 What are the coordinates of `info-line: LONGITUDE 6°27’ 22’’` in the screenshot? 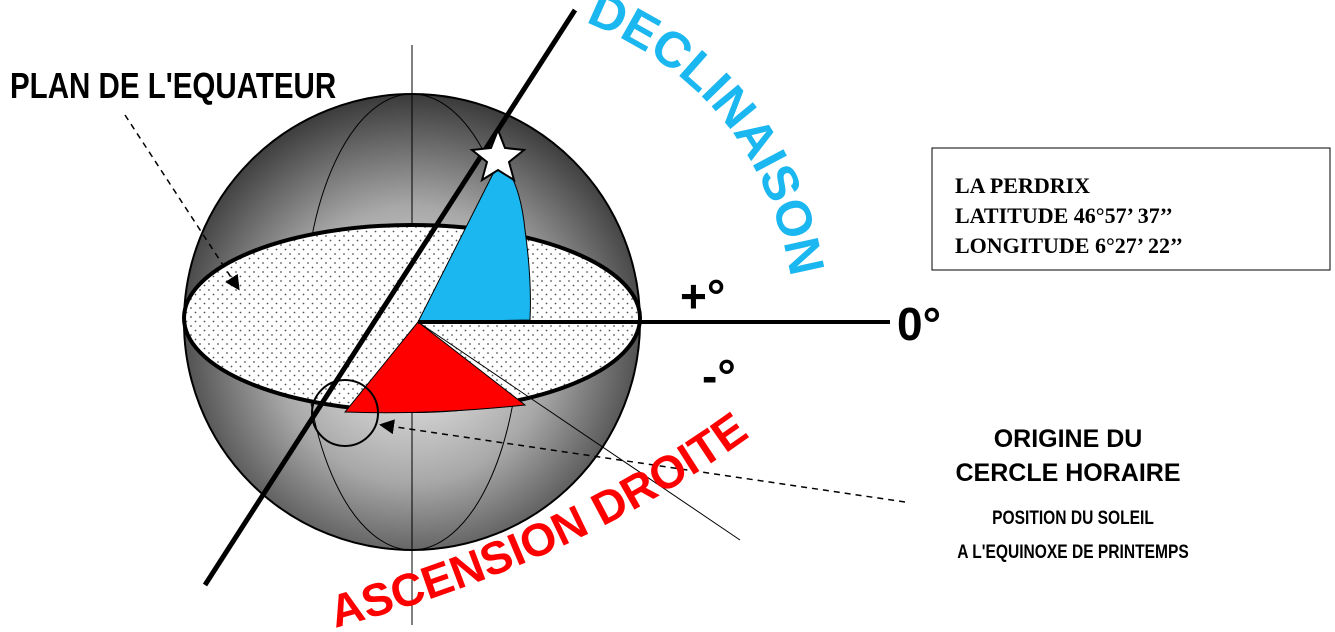 It's located at (1069, 245).